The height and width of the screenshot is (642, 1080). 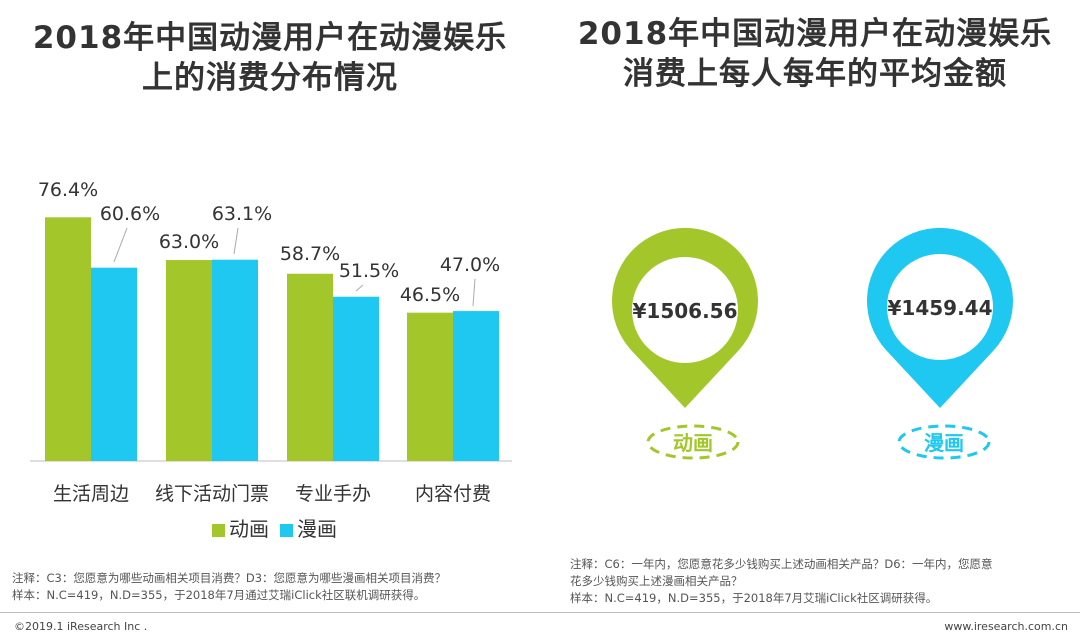 I want to click on right-note-line2: 花多少钱购买上述漫画相关产品？, so click(x=656, y=581).